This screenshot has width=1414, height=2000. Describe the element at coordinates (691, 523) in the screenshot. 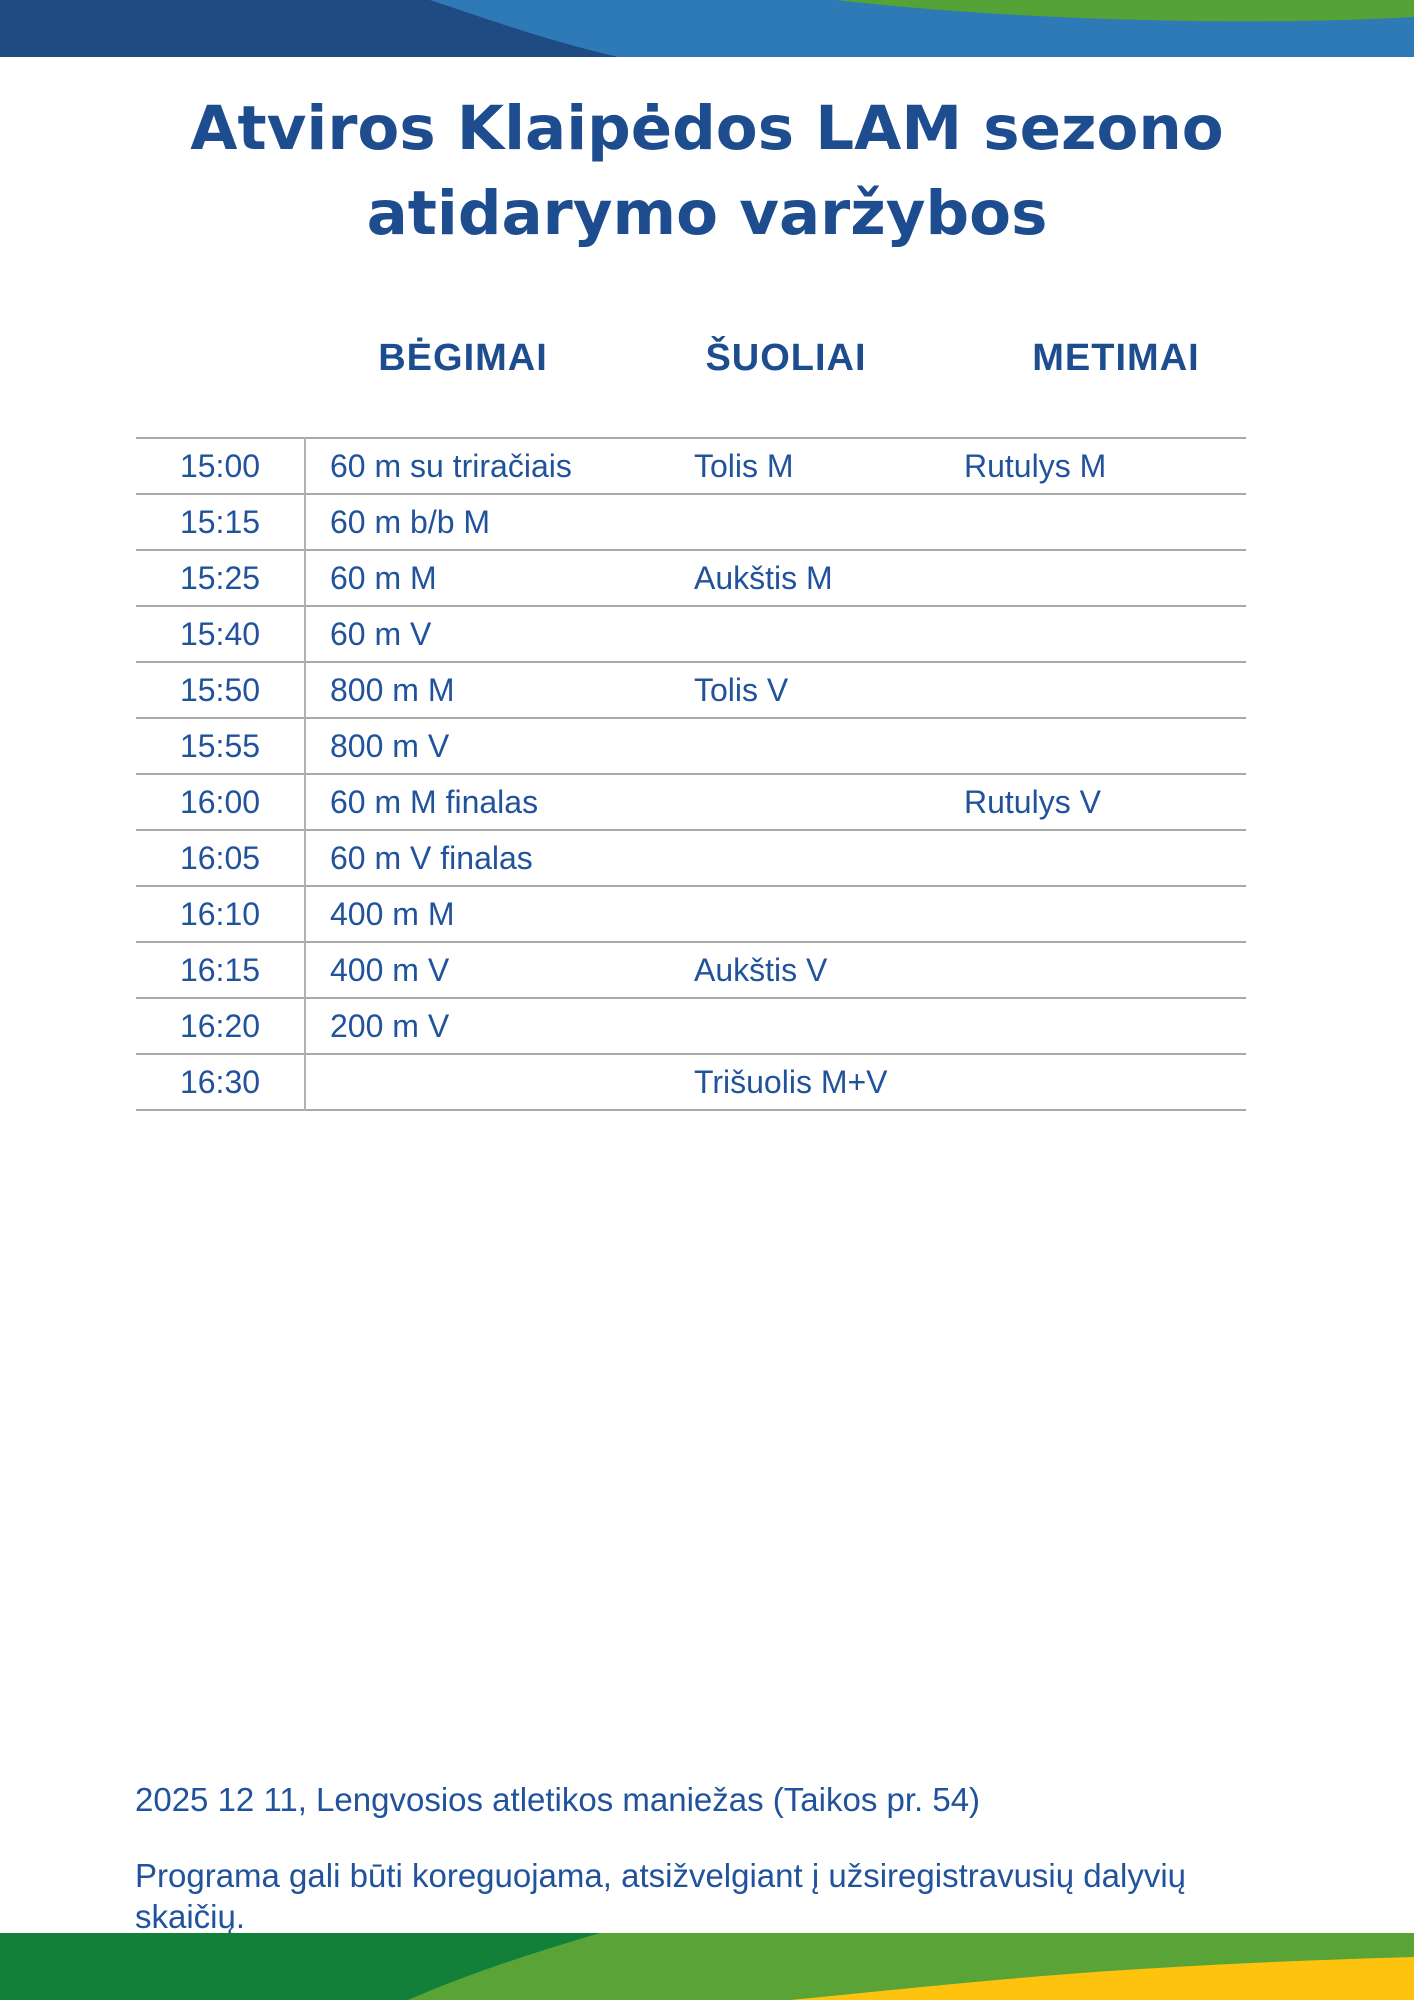

I see `table-row: 15:15 60 m b/b M` at that location.